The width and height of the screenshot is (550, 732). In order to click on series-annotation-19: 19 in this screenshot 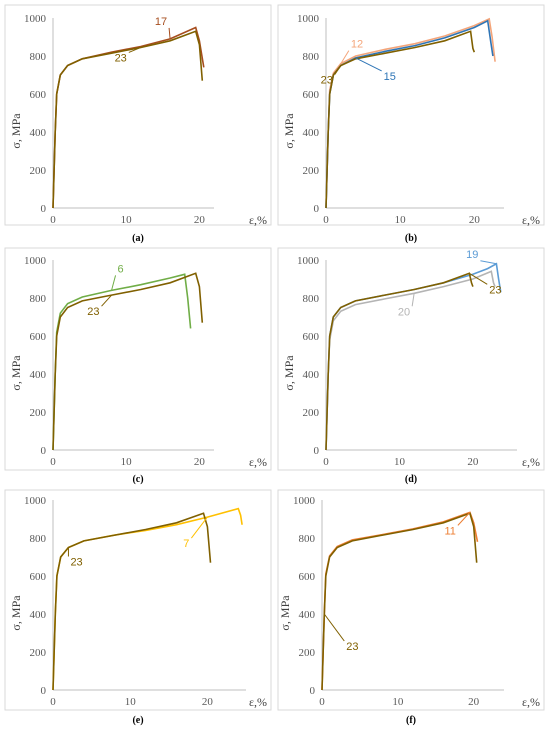, I will do `click(472, 255)`.